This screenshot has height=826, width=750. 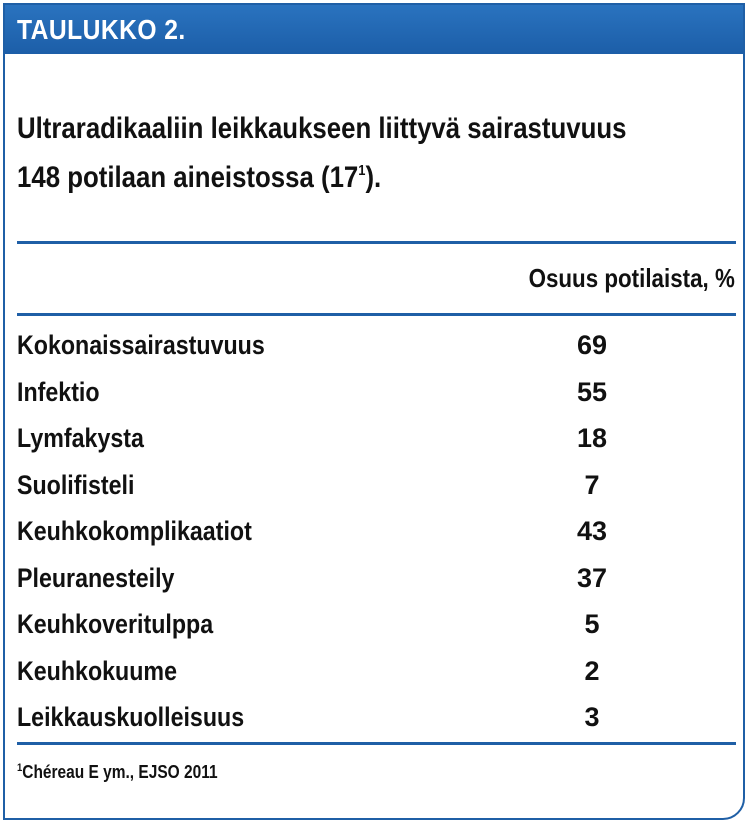 What do you see at coordinates (592, 391) in the screenshot?
I see `row-value: 55` at bounding box center [592, 391].